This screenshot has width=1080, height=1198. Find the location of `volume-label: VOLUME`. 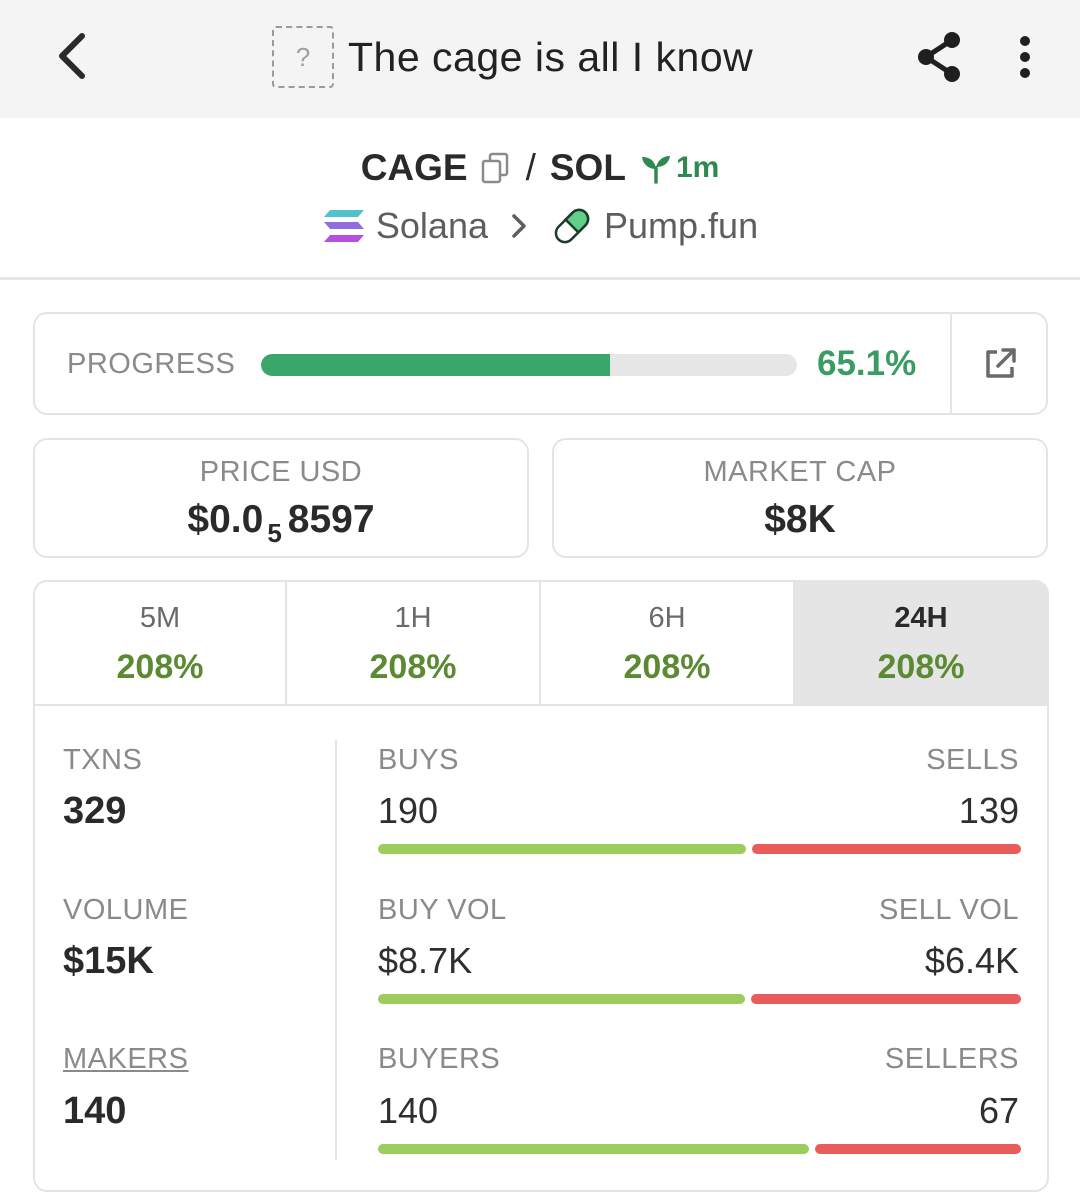

volume-label: VOLUME is located at coordinates (126, 910).